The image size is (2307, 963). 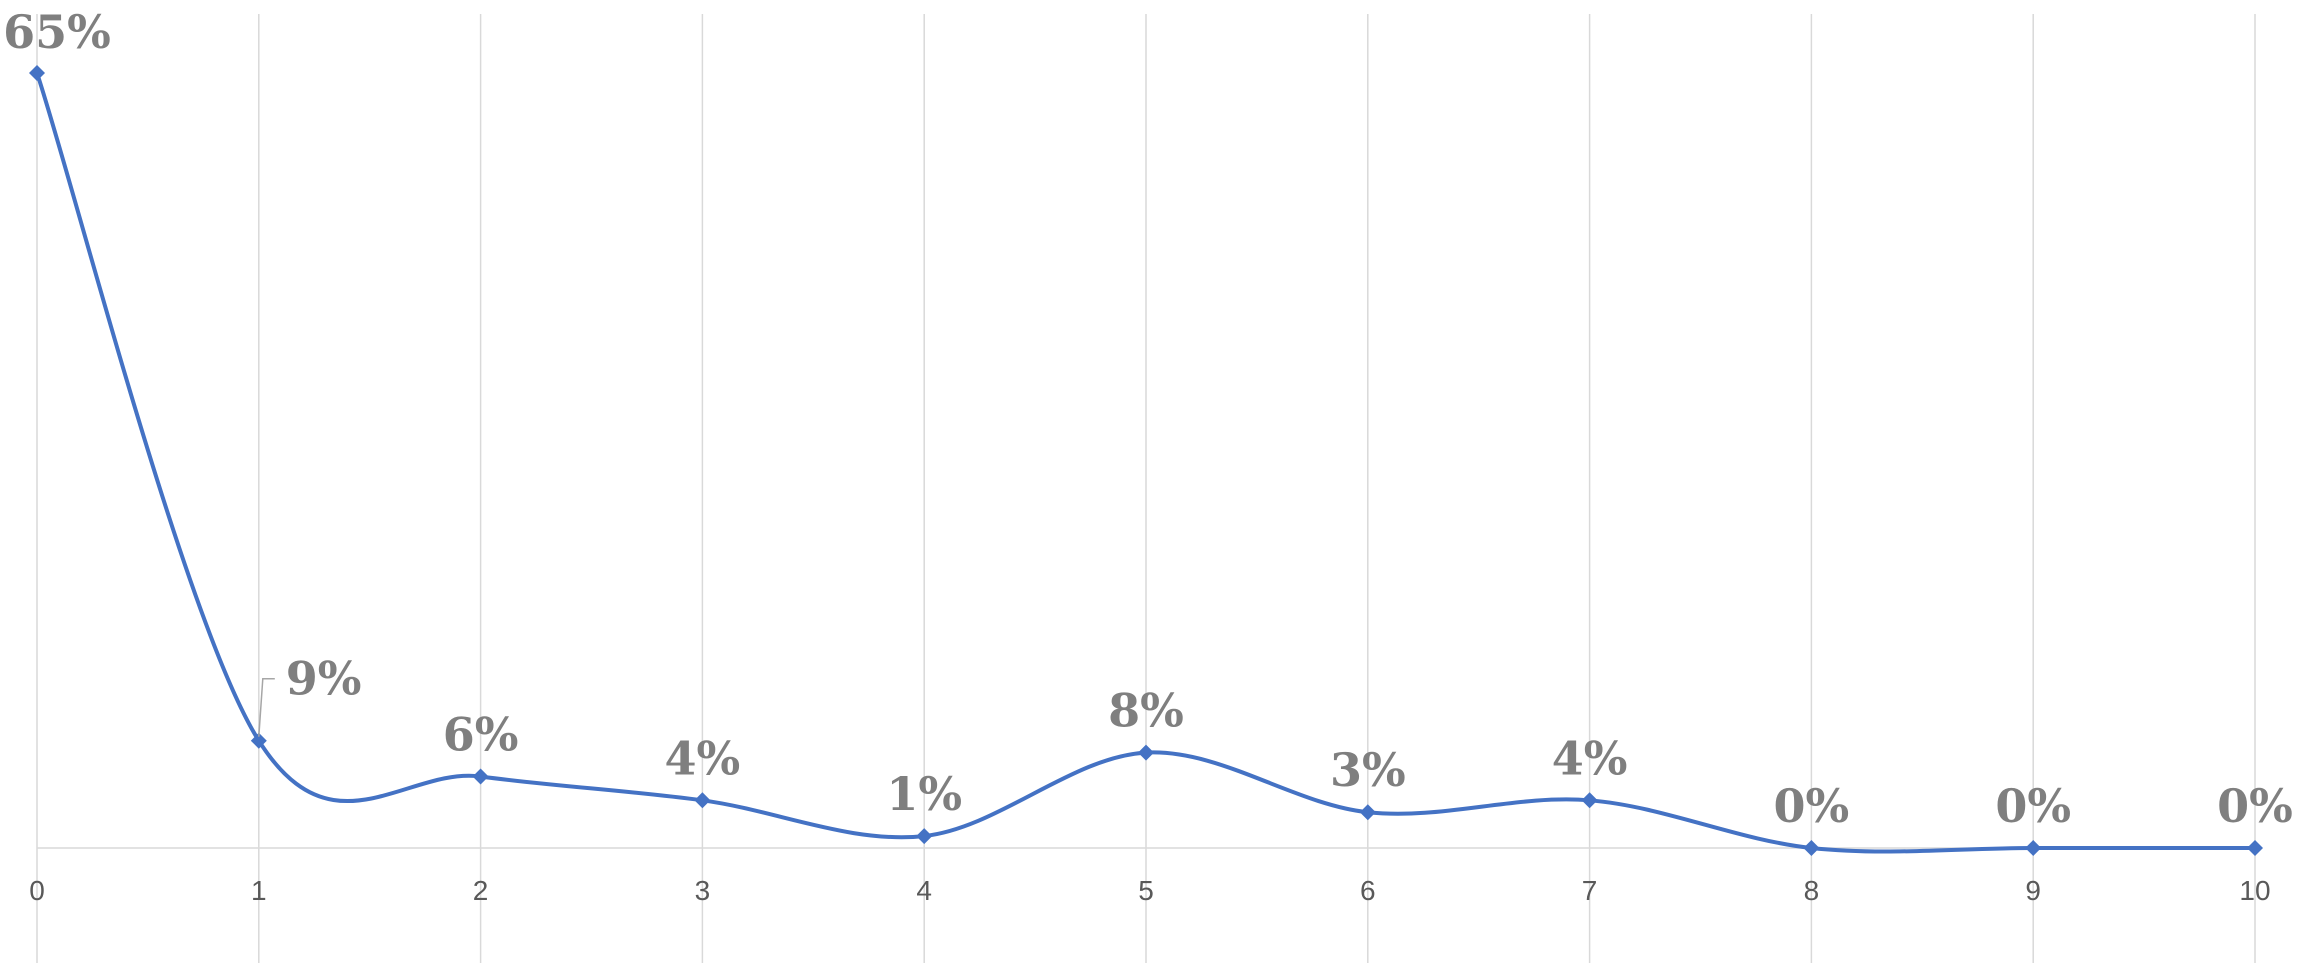 What do you see at coordinates (481, 890) in the screenshot?
I see `x-tick-label-2: 2` at bounding box center [481, 890].